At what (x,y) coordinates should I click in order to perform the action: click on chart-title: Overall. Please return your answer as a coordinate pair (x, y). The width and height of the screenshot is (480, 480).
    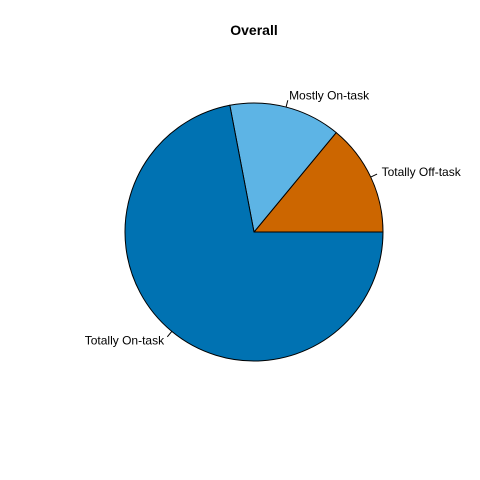
    Looking at the image, I should click on (253, 30).